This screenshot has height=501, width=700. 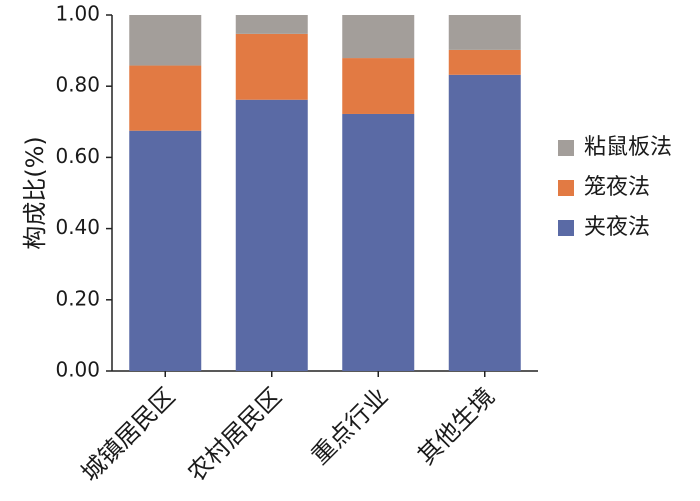 I want to click on x-category-label: 其他生境, so click(x=456, y=426).